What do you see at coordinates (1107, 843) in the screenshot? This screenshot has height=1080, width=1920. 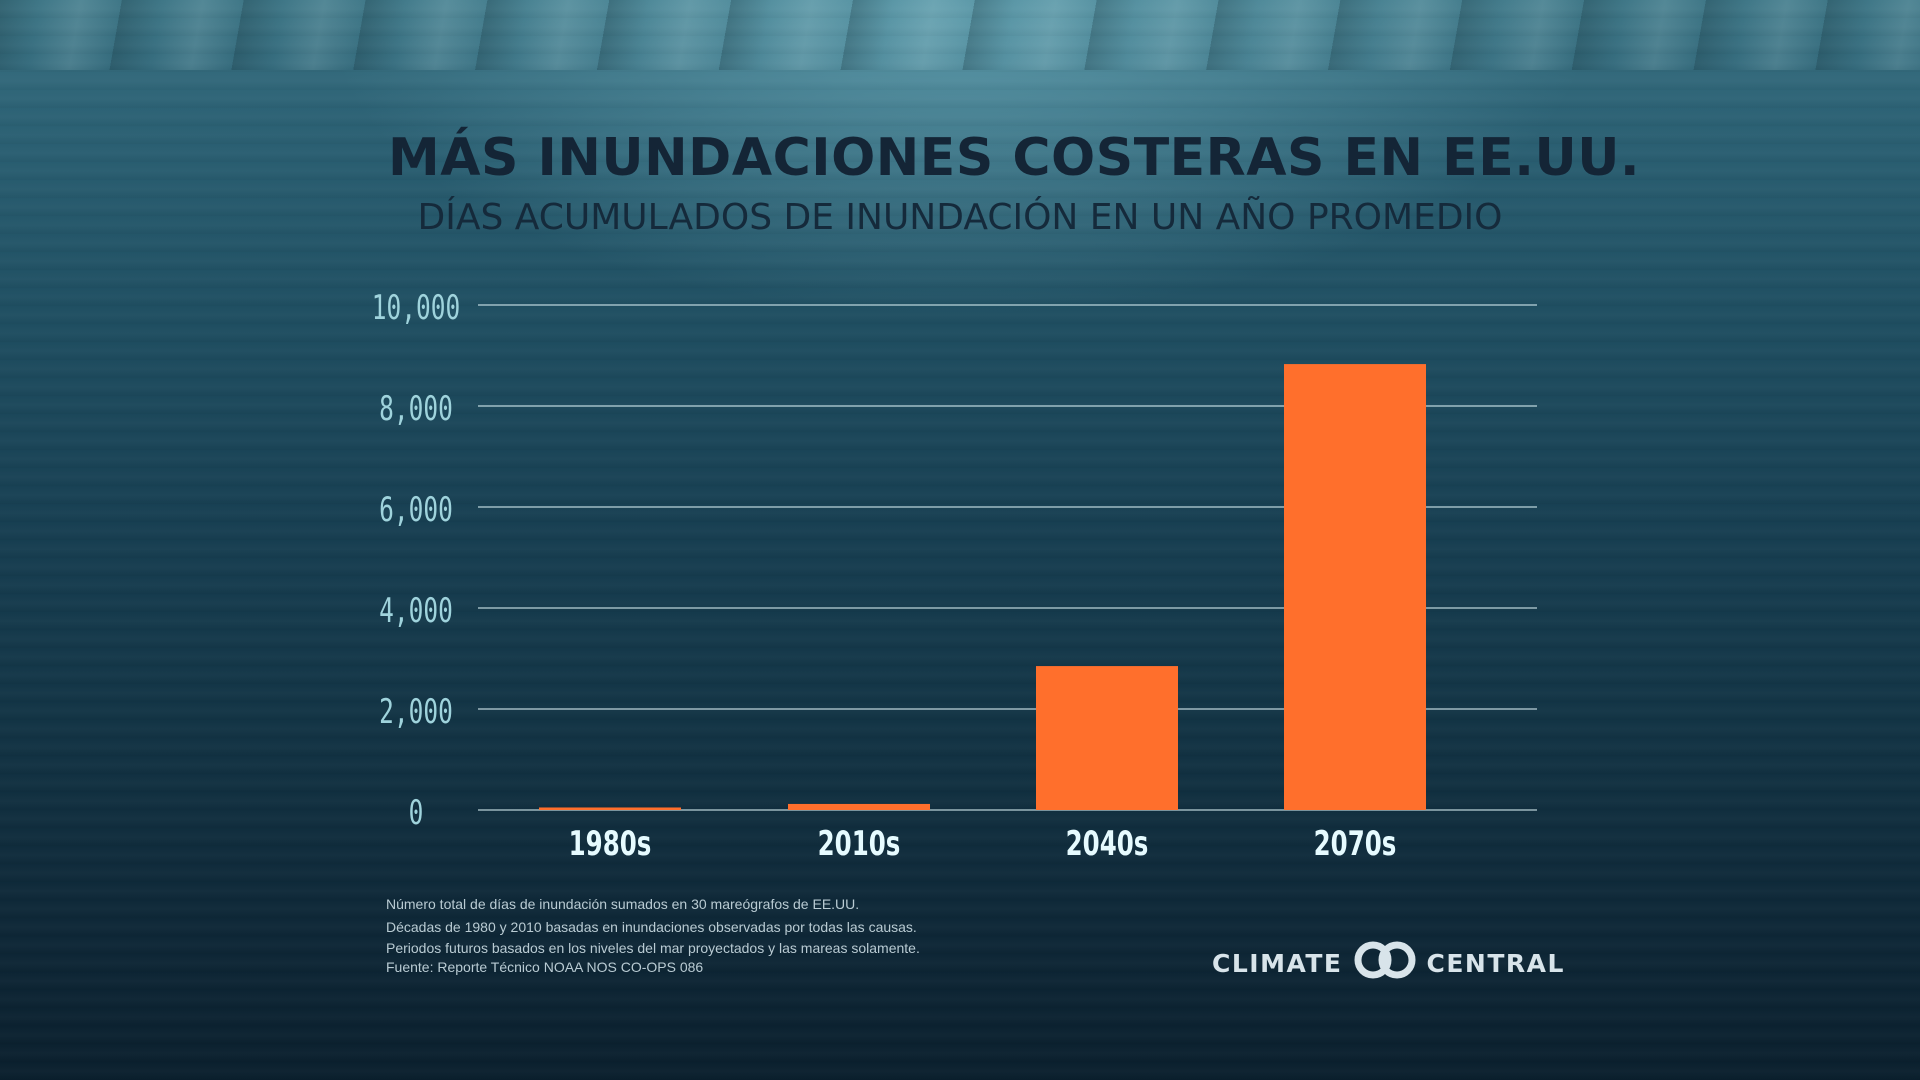 I see `x-category-label: 2040s` at bounding box center [1107, 843].